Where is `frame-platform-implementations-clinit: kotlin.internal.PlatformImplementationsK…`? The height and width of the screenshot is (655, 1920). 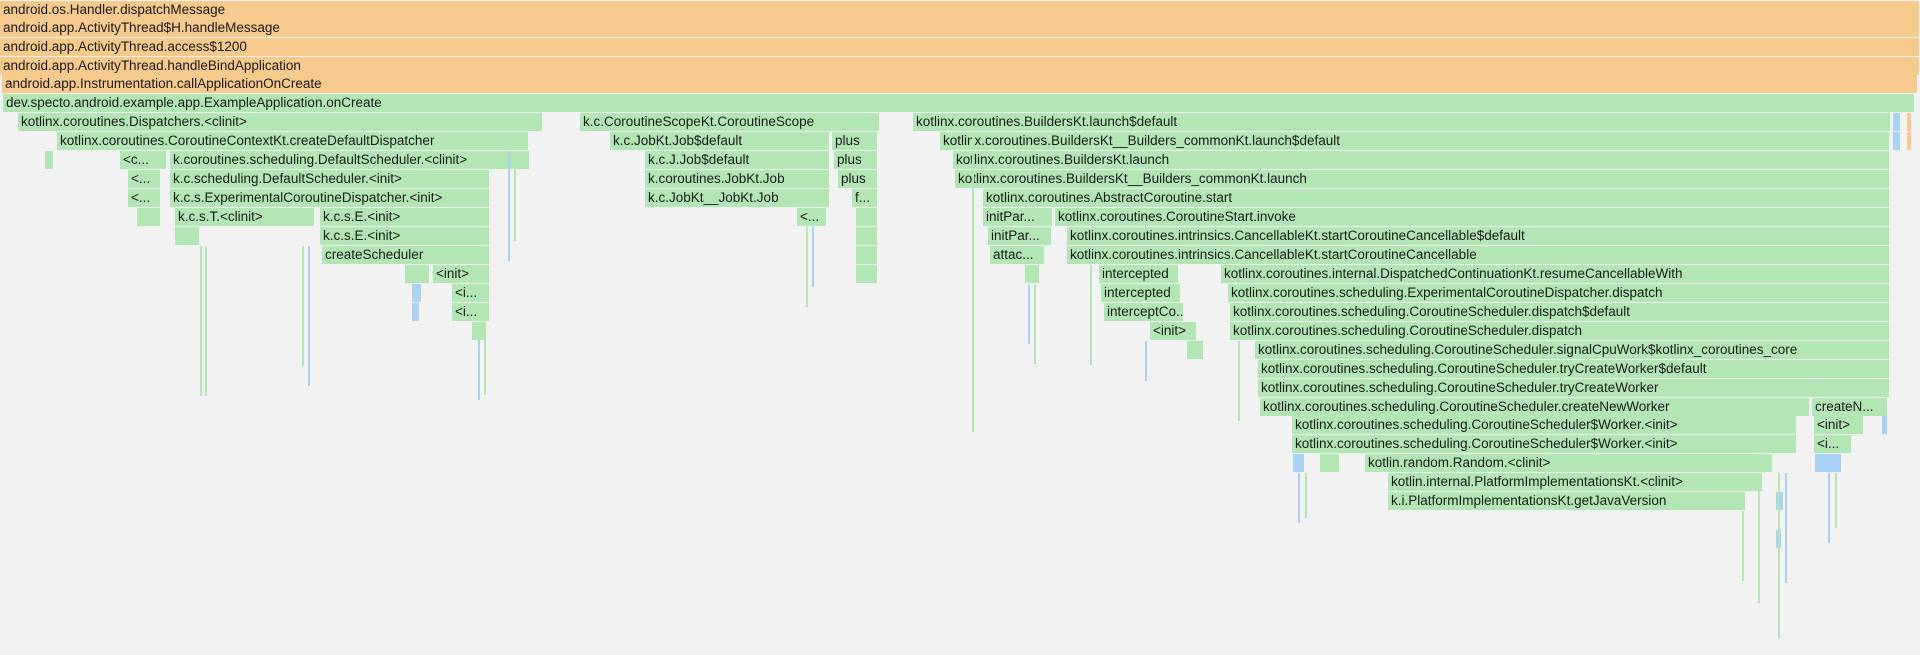 frame-platform-implementations-clinit: kotlin.internal.PlatformImplementationsK… is located at coordinates (1575, 482).